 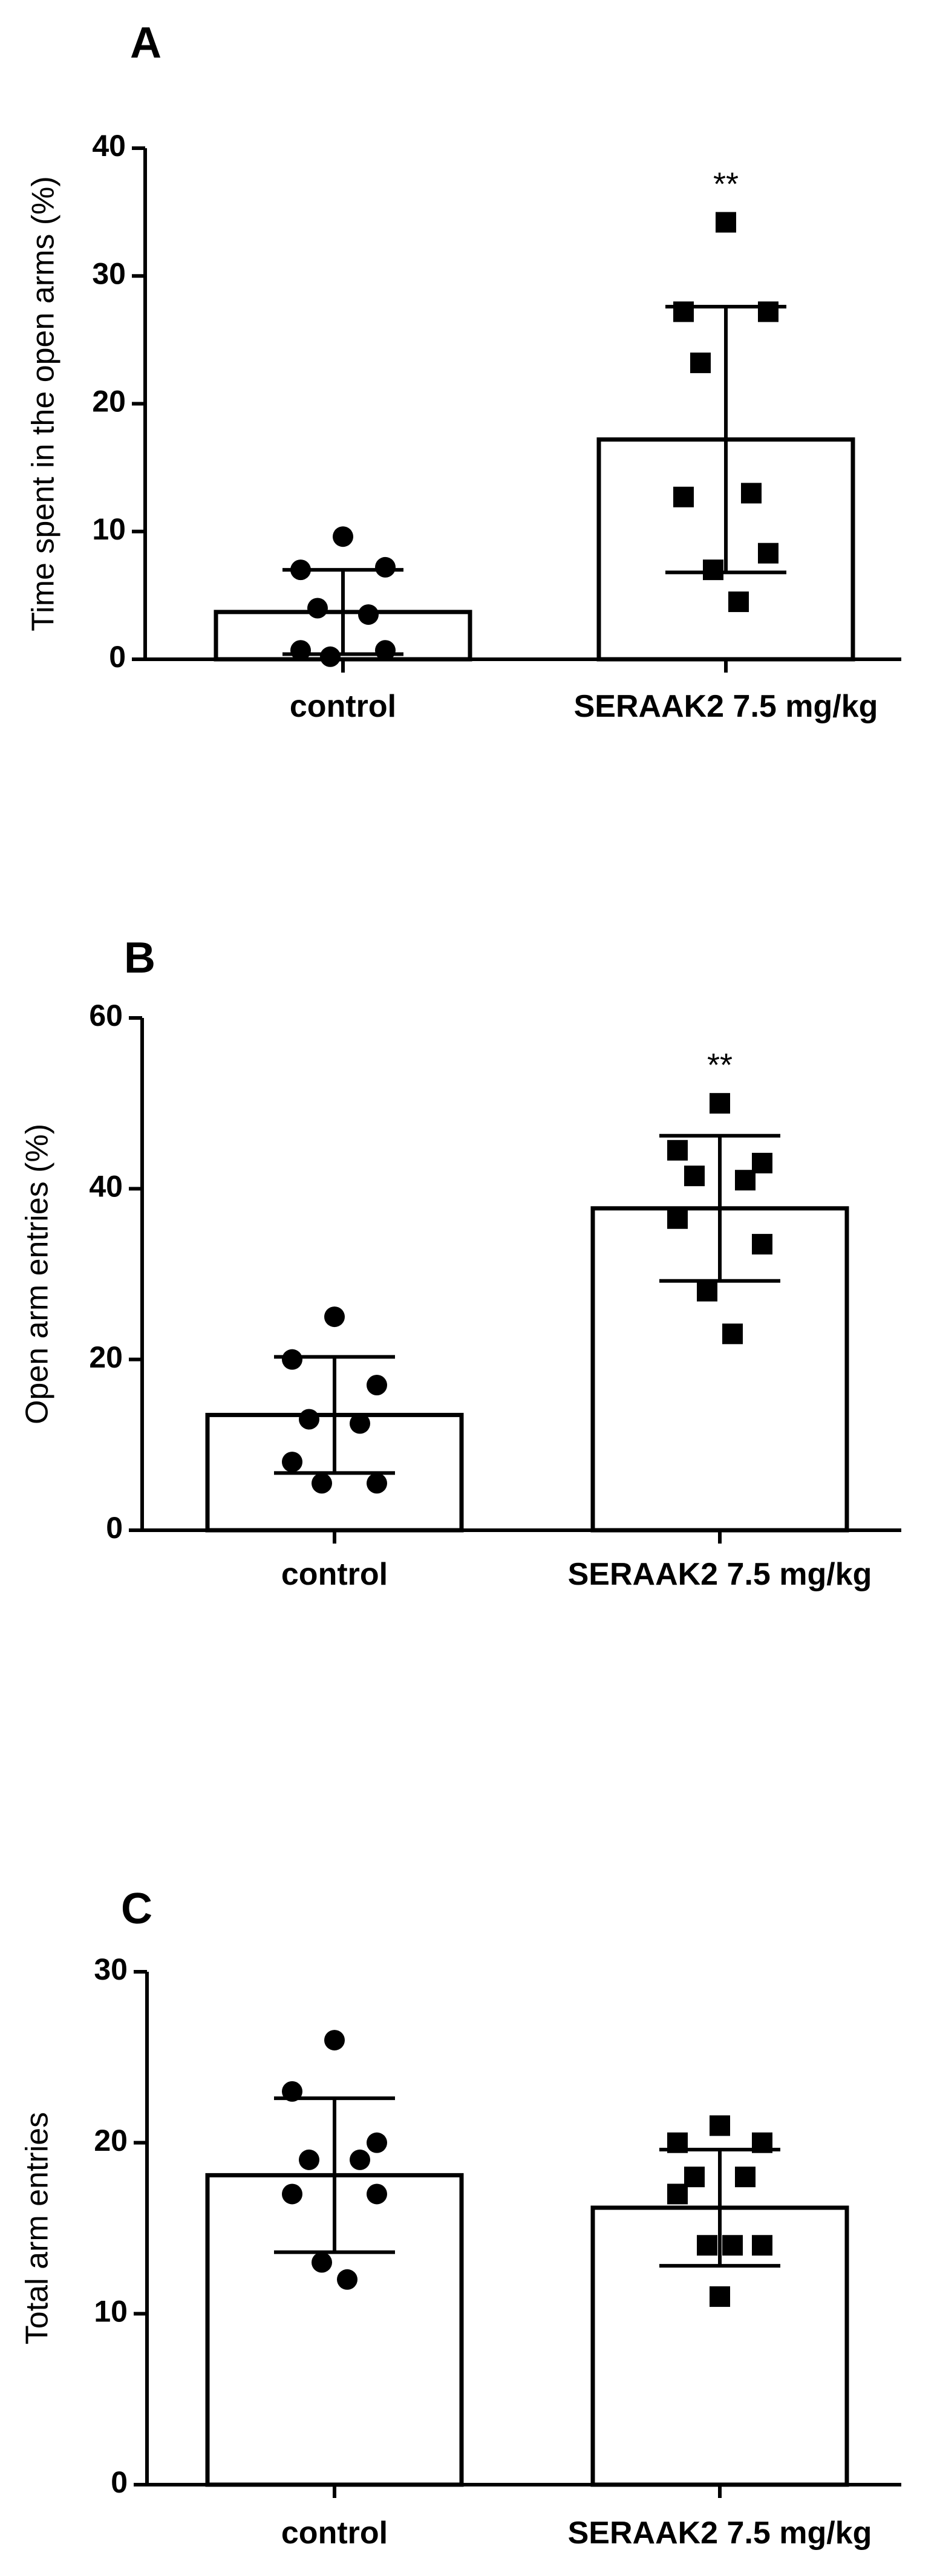 I want to click on y-axis-label: Time spent in the open arms (%), so click(x=43, y=403).